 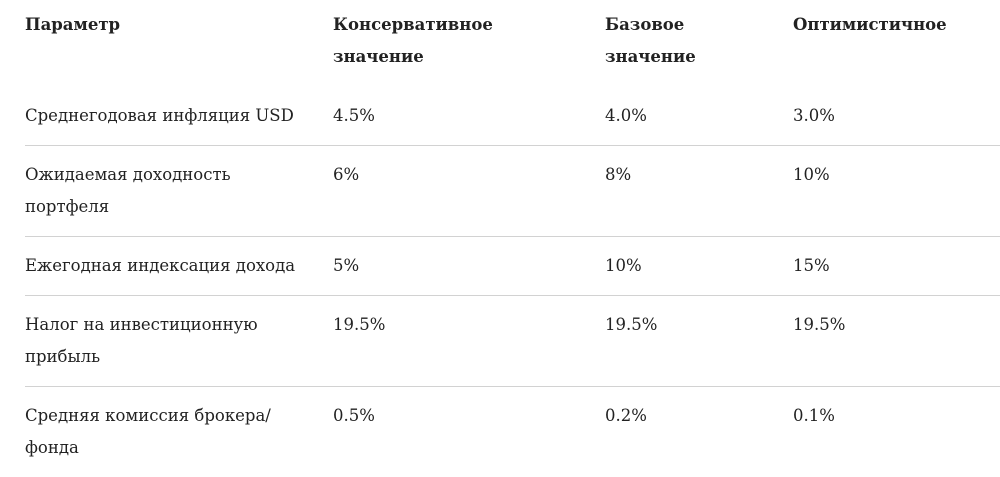 What do you see at coordinates (896, 266) in the screenshot?
I see `table-cell: 15%` at bounding box center [896, 266].